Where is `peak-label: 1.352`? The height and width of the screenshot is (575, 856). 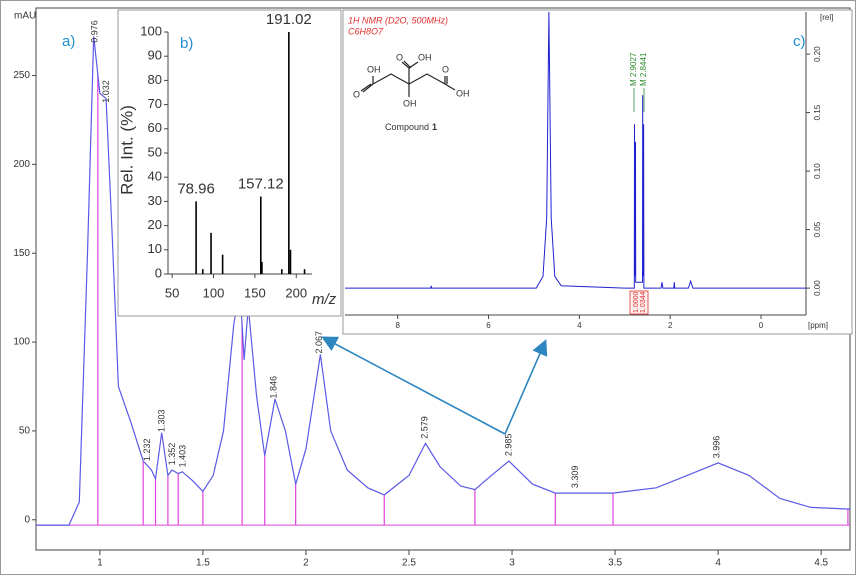
peak-label: 1.352 is located at coordinates (172, 454).